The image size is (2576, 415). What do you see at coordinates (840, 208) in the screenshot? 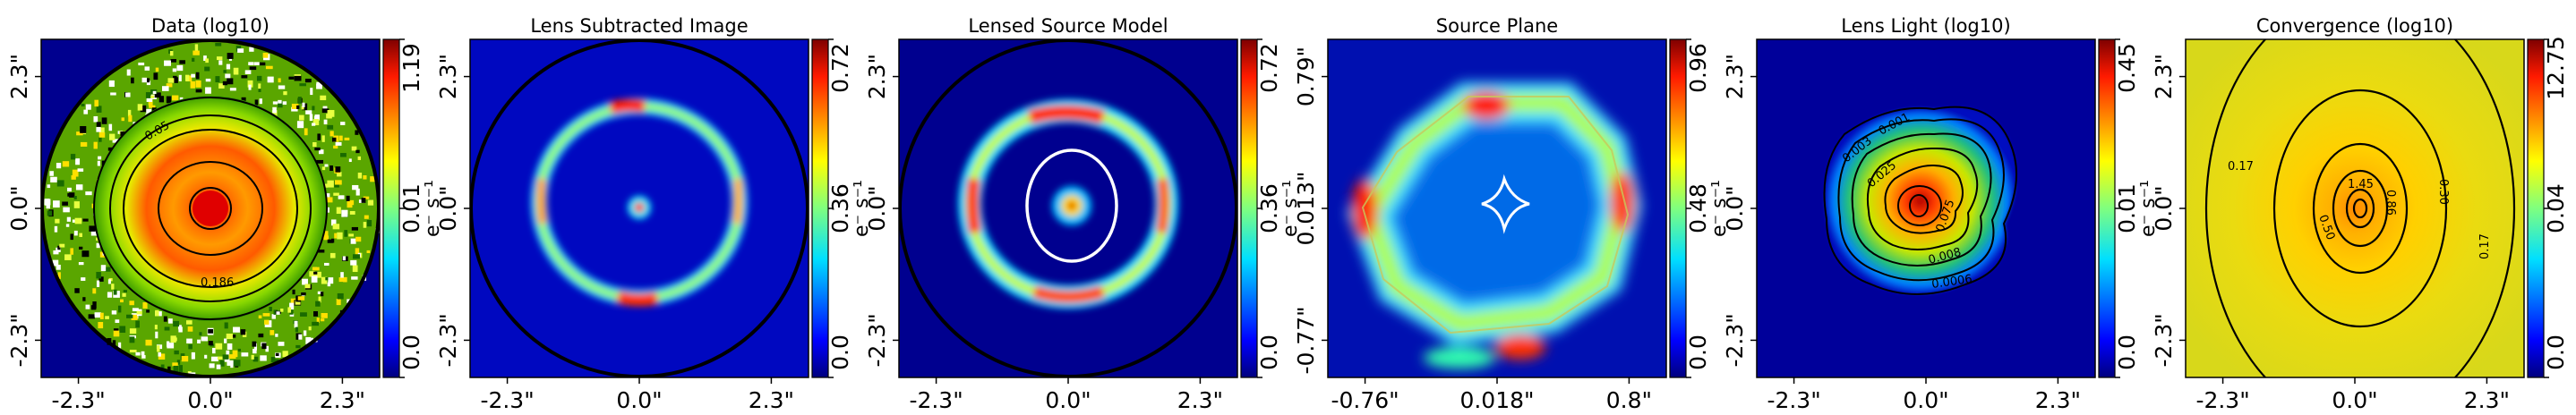
I see `colorbar-tick-label: 0.36` at bounding box center [840, 208].